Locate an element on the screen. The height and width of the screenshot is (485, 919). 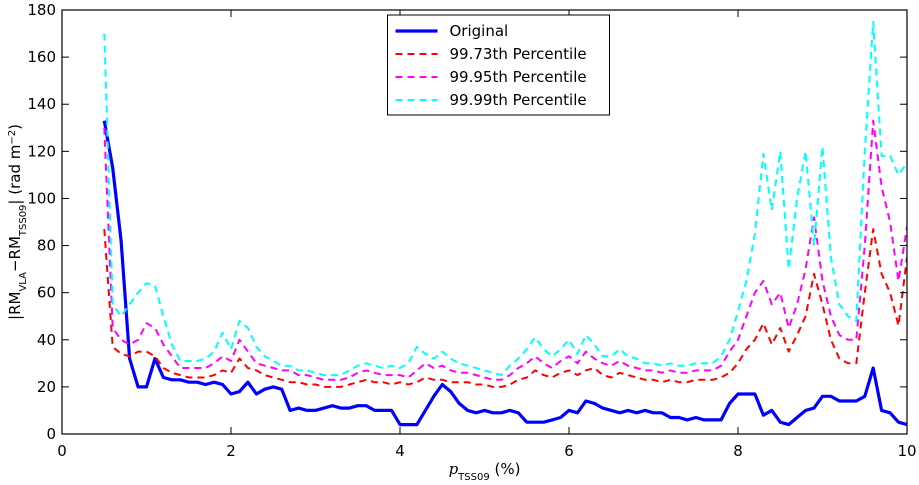
x-tick-label: 6 is located at coordinates (569, 451).